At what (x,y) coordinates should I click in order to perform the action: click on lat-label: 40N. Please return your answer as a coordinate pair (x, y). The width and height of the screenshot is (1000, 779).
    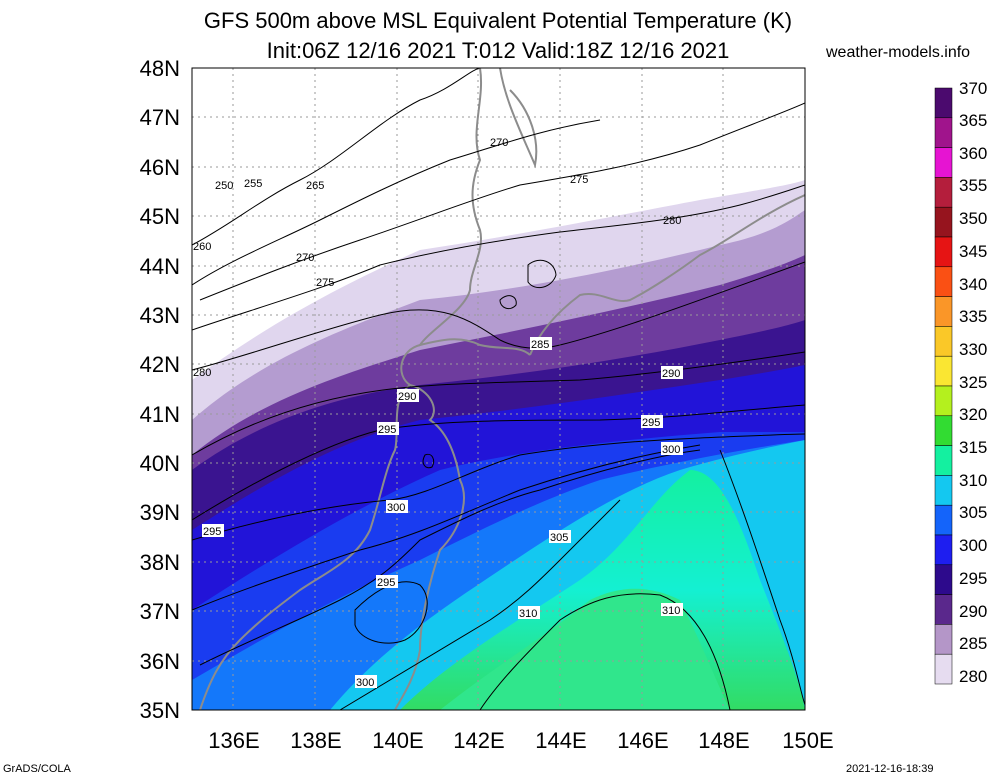
    Looking at the image, I should click on (160, 463).